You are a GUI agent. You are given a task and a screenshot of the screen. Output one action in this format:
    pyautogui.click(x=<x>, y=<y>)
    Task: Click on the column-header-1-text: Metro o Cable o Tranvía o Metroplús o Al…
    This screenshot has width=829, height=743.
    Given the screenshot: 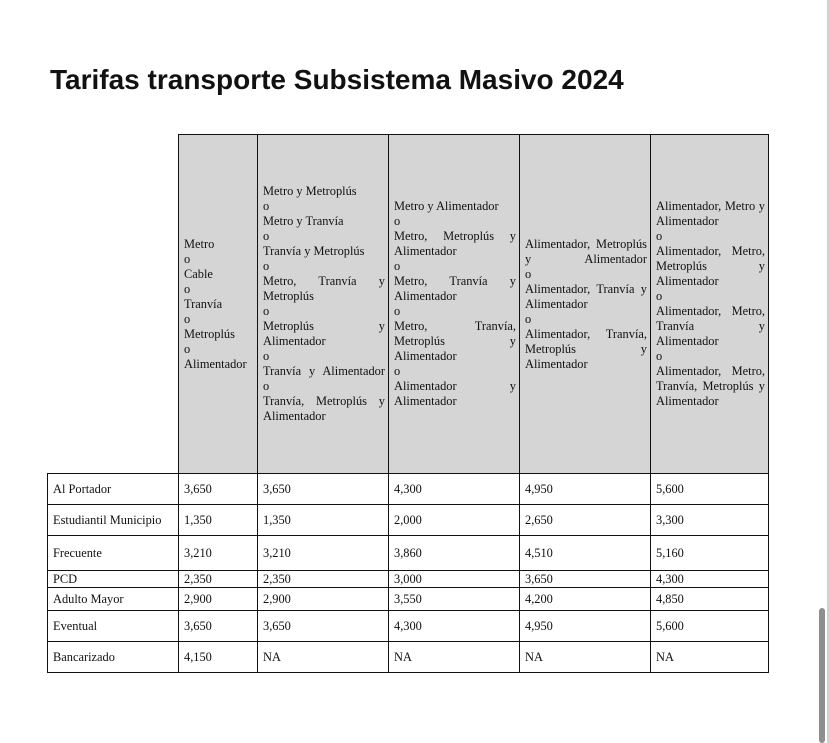 What is the action you would take?
    pyautogui.click(x=215, y=303)
    